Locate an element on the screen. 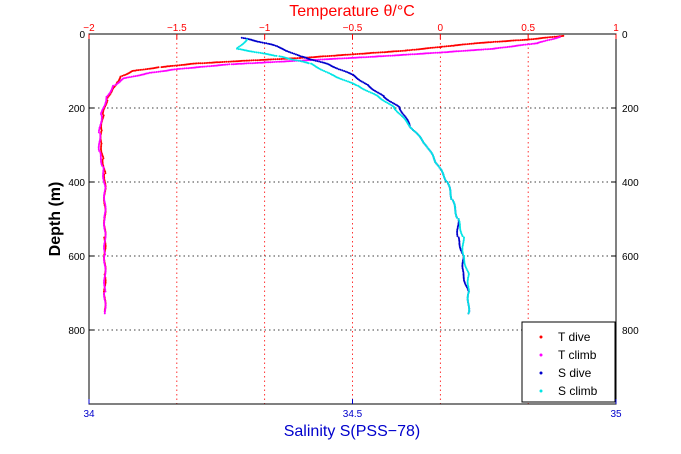  legend-box is located at coordinates (568, 362).